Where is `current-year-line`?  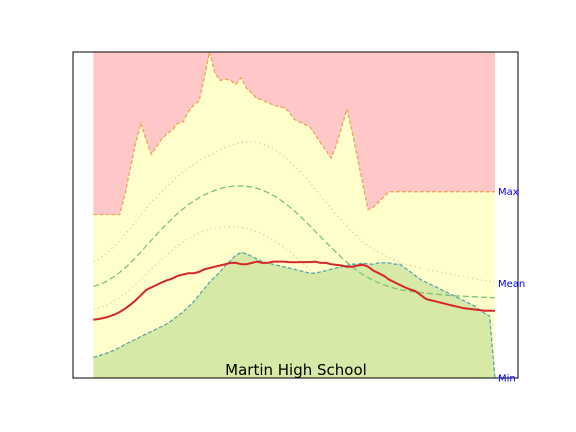 current-year-line is located at coordinates (294, 290).